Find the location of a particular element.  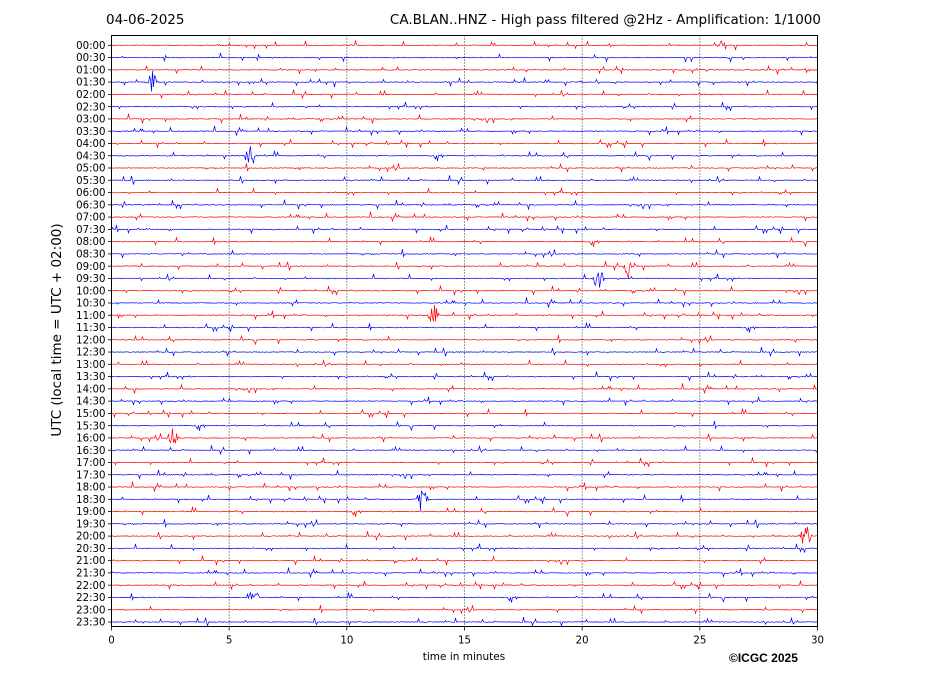

row-label-0100: 01:00 is located at coordinates (90, 70).